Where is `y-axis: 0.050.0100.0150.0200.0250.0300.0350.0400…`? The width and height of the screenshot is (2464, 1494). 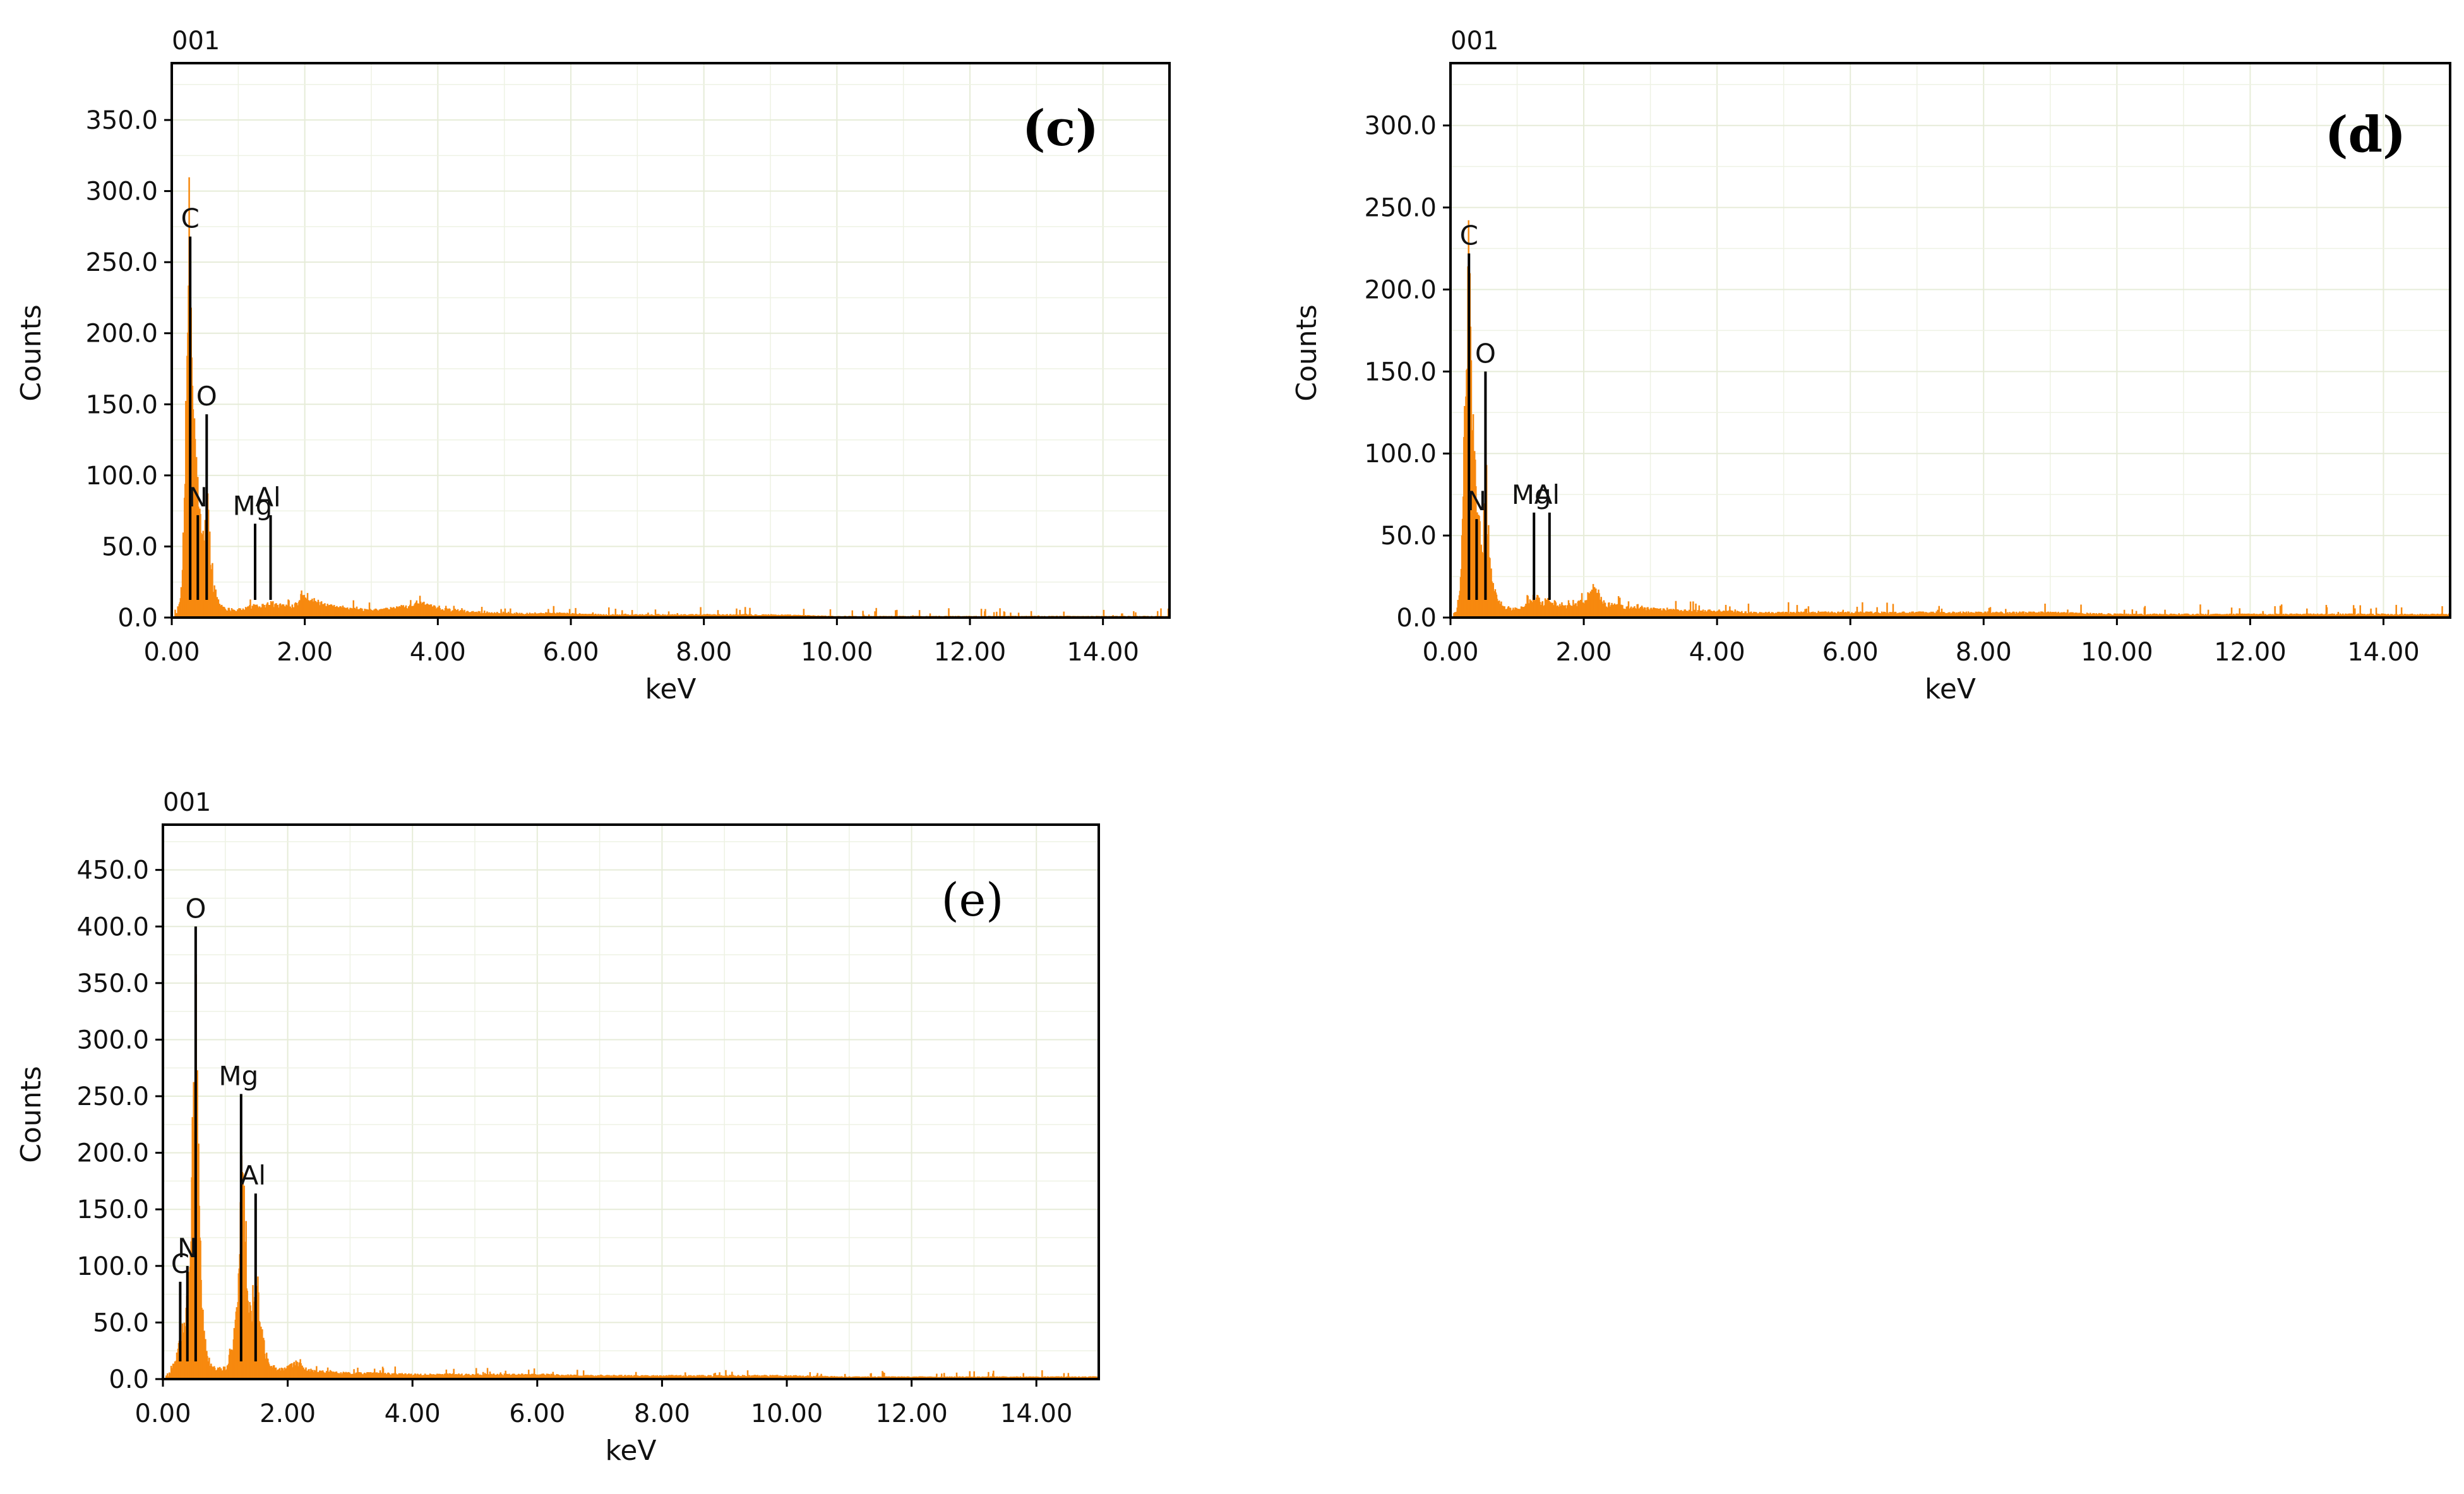
y-axis: 0.050.0100.0150.0200.0250.0300.0350.0400… is located at coordinates (119, 1125).